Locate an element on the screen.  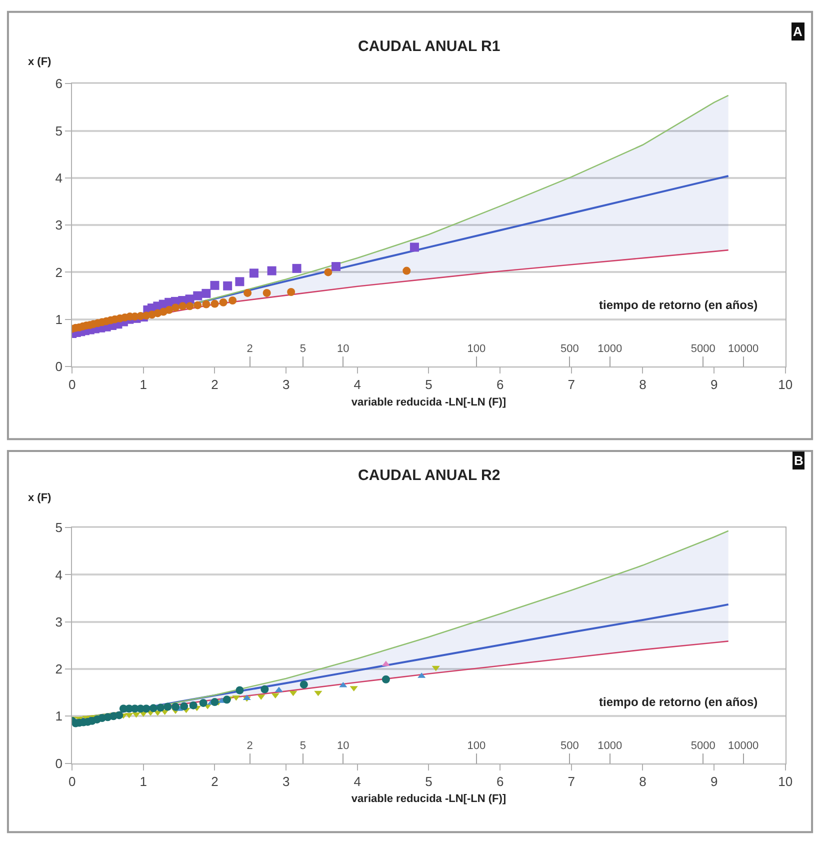
text: B is located at coordinates (799, 460).